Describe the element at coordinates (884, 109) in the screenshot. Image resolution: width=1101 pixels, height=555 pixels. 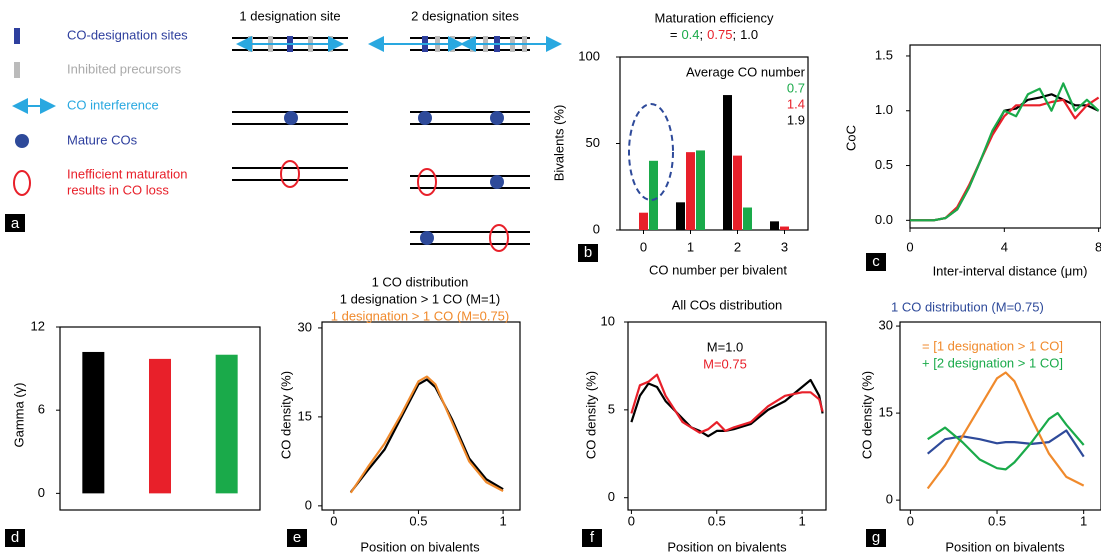
I see `y-tick-label: 1.0` at that location.